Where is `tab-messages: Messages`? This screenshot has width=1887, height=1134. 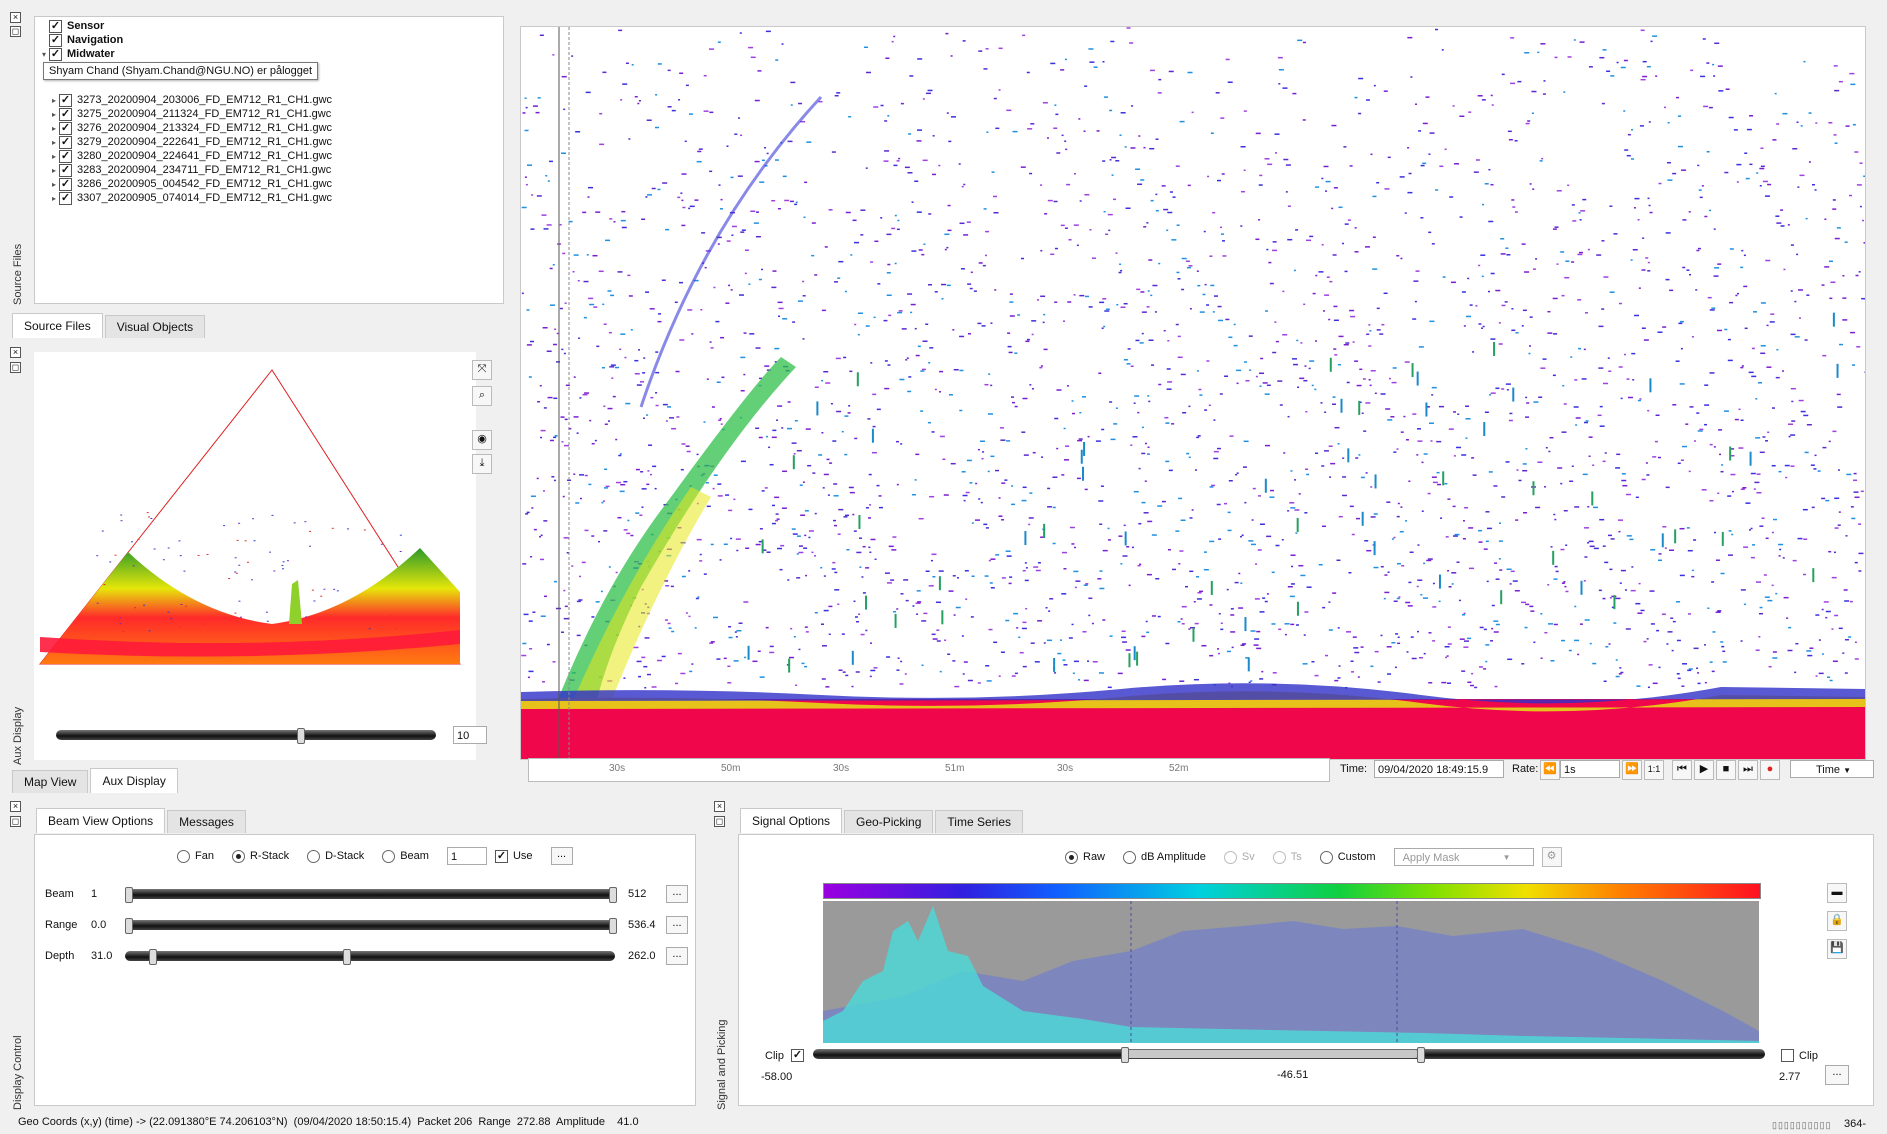 tab-messages: Messages is located at coordinates (206, 821).